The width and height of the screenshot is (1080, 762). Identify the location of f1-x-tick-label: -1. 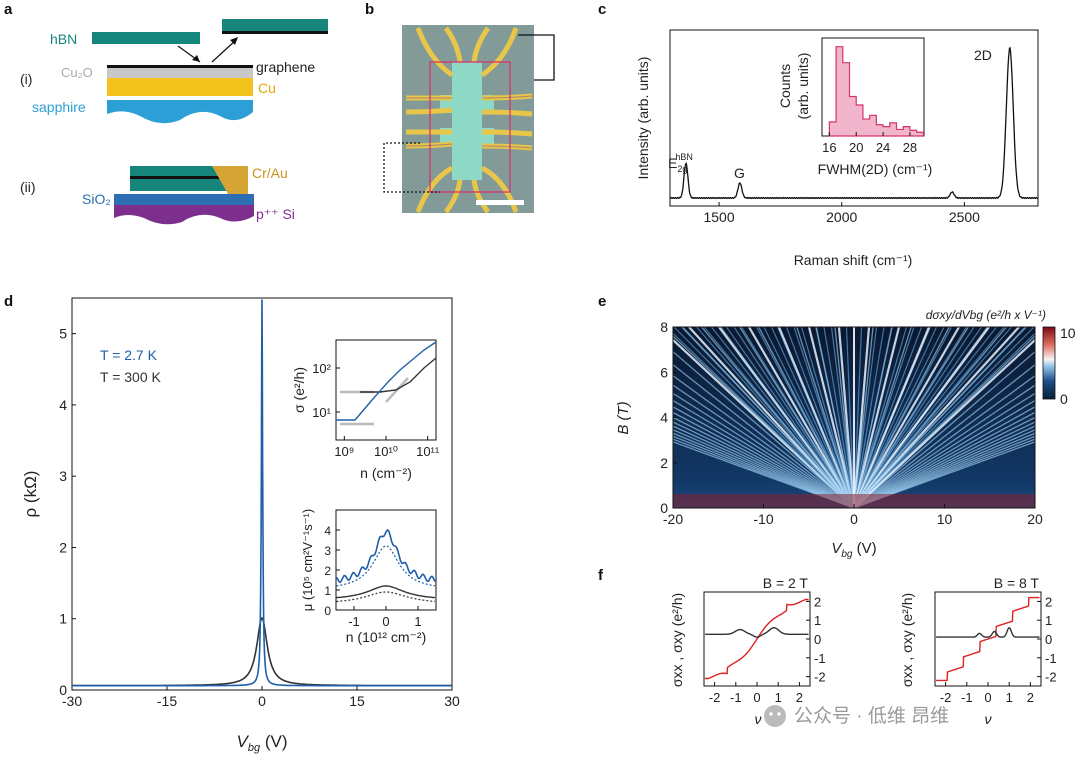
(736, 697).